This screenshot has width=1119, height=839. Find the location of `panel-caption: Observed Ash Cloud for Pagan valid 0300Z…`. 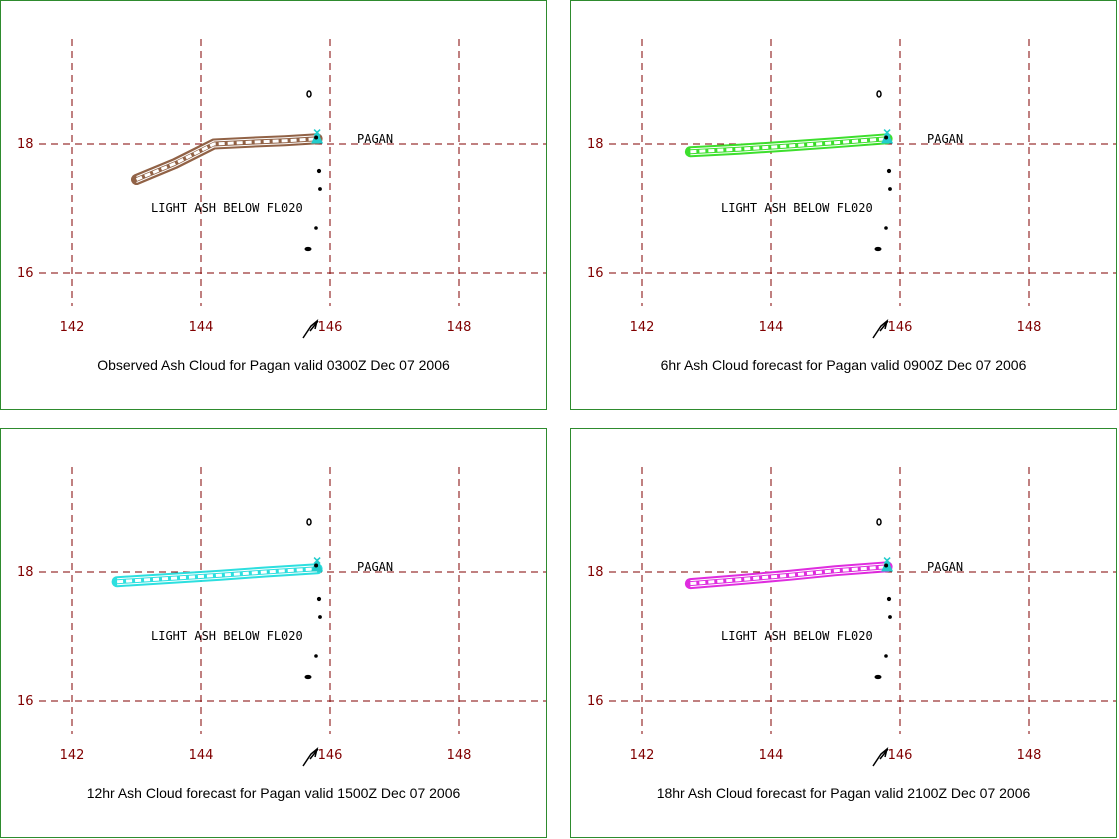

panel-caption: Observed Ash Cloud for Pagan valid 0300Z… is located at coordinates (273, 365).